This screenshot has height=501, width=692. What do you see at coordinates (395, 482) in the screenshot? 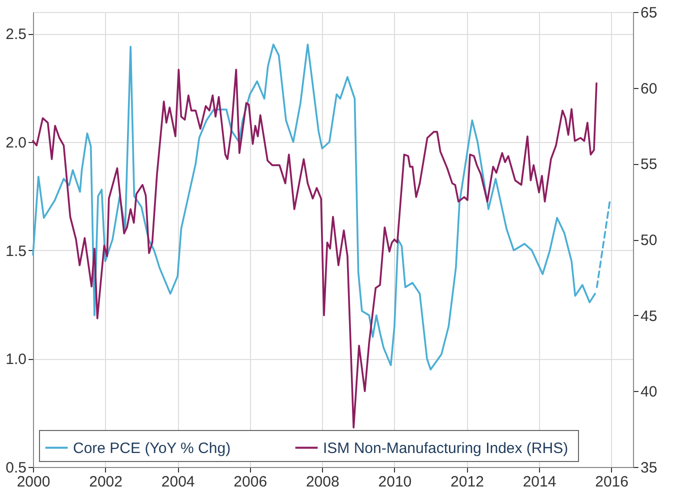
I see `x-tick-label: 2010` at bounding box center [395, 482].